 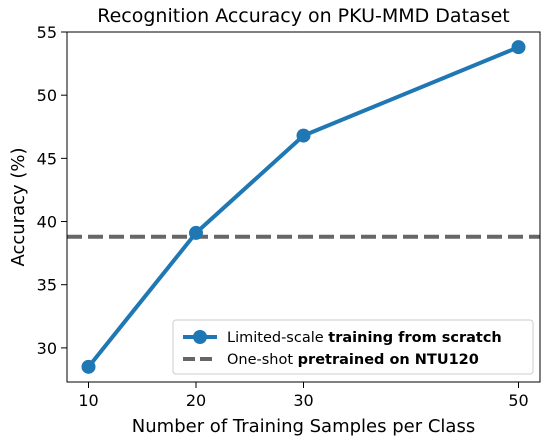 I want to click on y-tick-label: 45, so click(x=47, y=158).